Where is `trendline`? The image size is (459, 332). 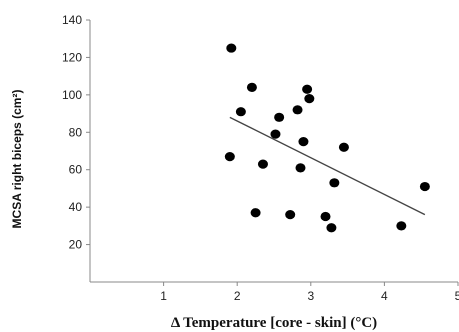 trendline is located at coordinates (327, 166).